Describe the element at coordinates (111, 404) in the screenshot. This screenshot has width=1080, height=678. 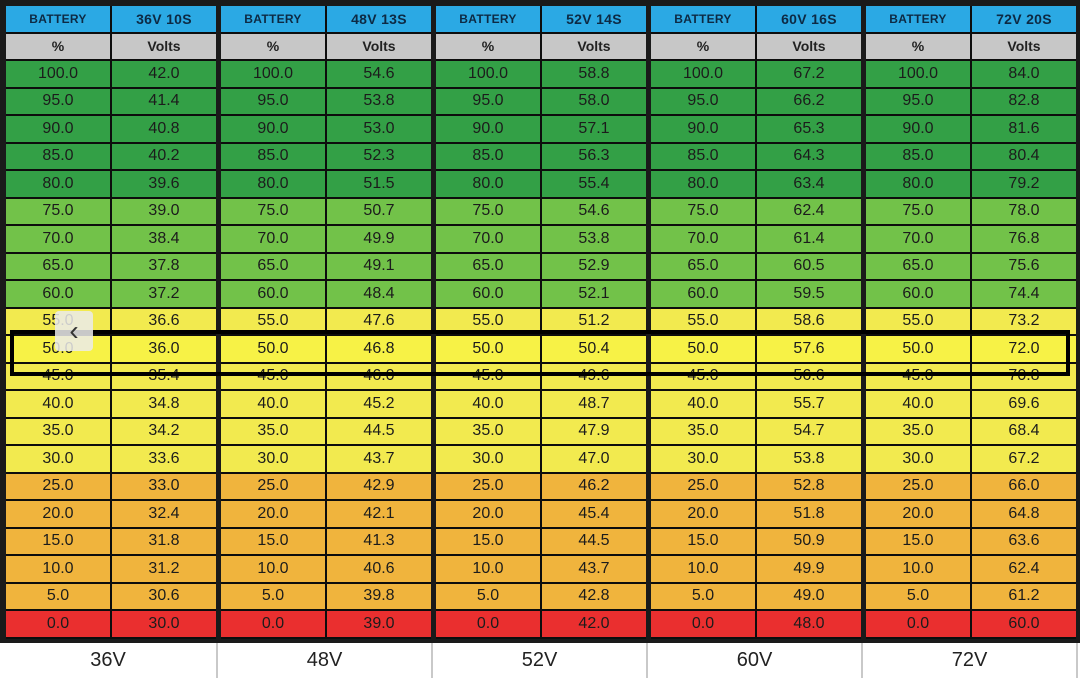
I see `table-row: 40.0 34.8` at that location.